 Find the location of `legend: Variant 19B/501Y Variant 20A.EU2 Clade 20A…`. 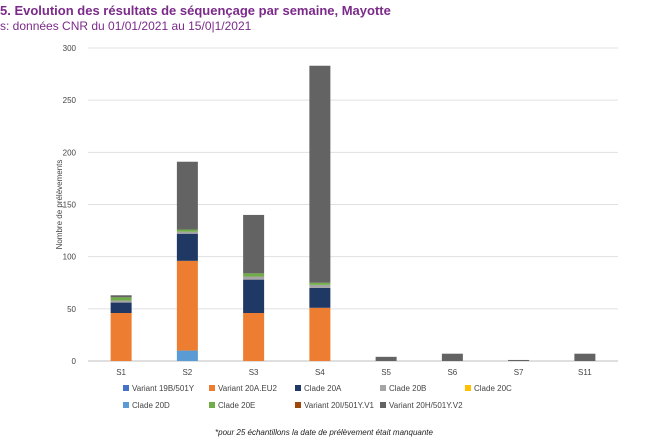

legend: Variant 19B/501Y Variant 20A.EU2 Clade 20A… is located at coordinates (317, 397).